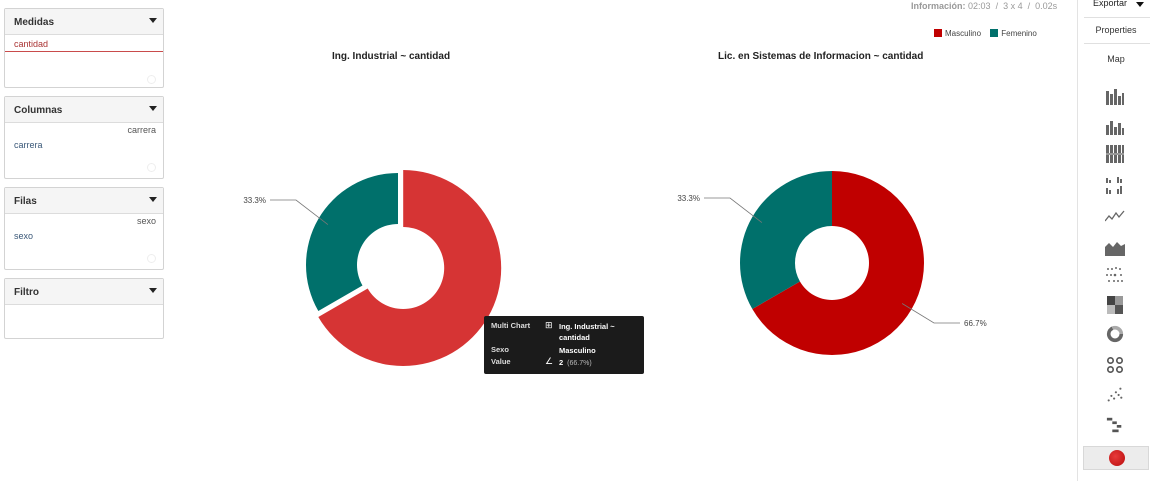  I want to click on map-button: Map, so click(1116, 59).